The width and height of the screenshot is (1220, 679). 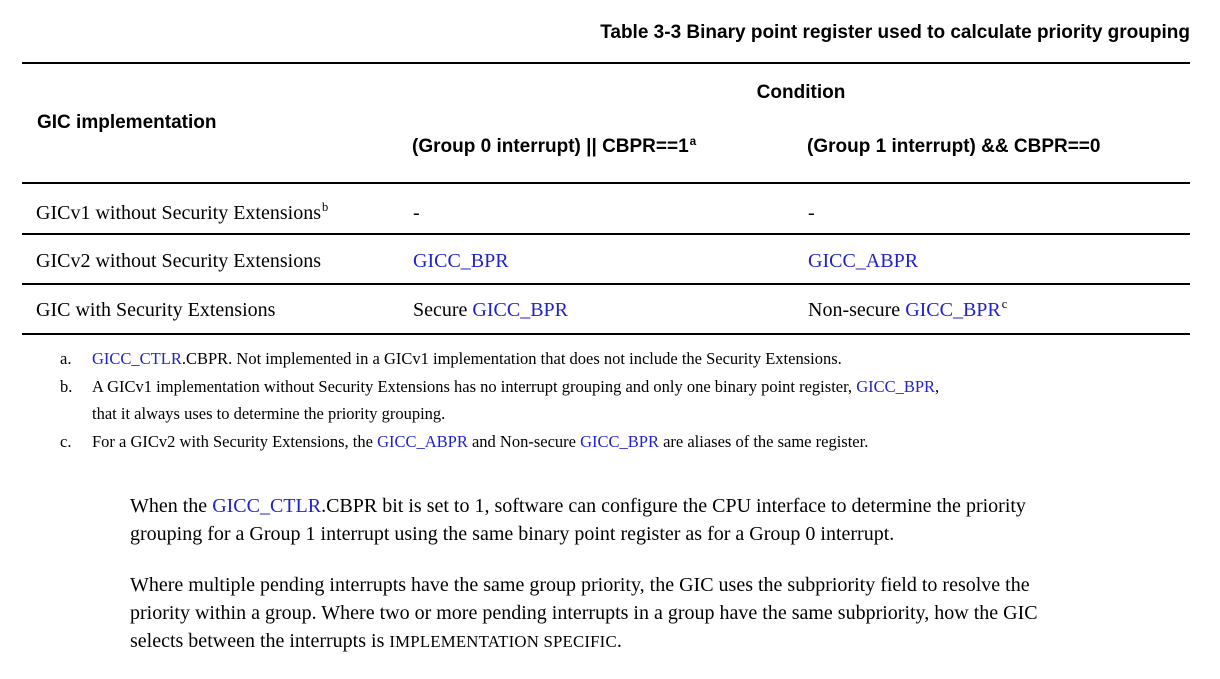 What do you see at coordinates (693, 141) in the screenshot?
I see `footnote-ref-a: a` at bounding box center [693, 141].